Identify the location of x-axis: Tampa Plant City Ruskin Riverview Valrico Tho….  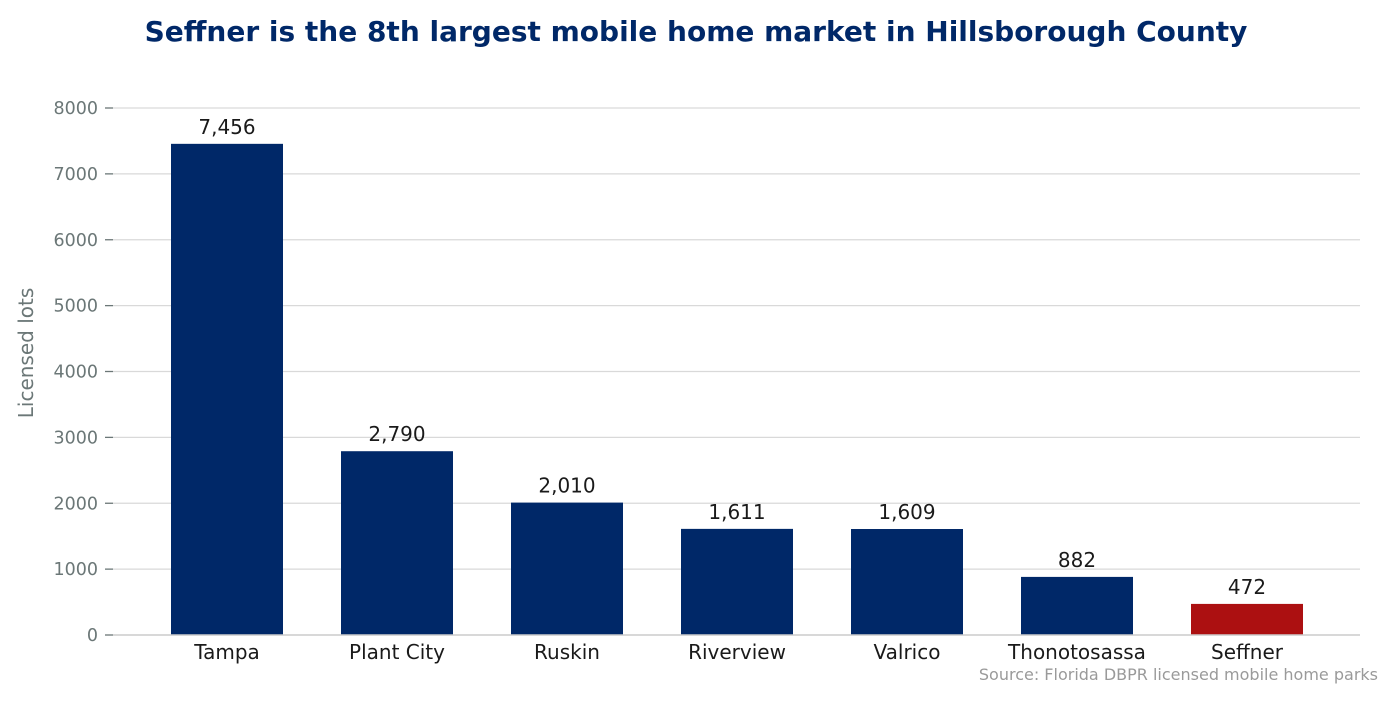
(736, 649).